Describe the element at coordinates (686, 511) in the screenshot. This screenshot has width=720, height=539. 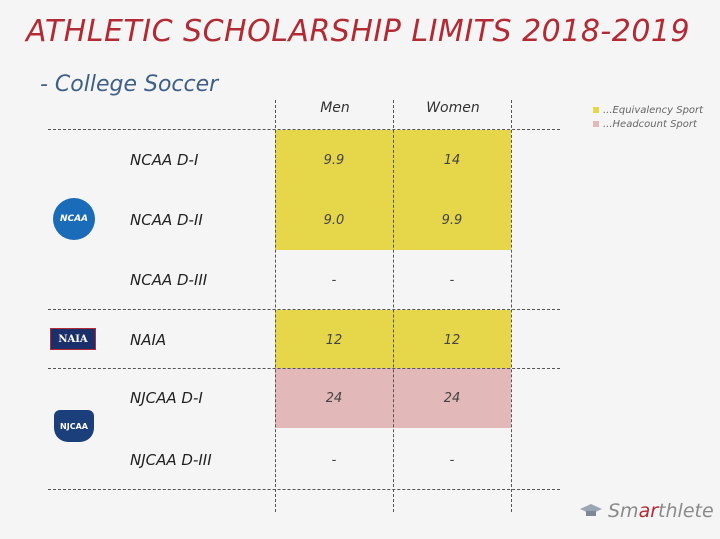
I see `brand-suffix: thlete` at that location.